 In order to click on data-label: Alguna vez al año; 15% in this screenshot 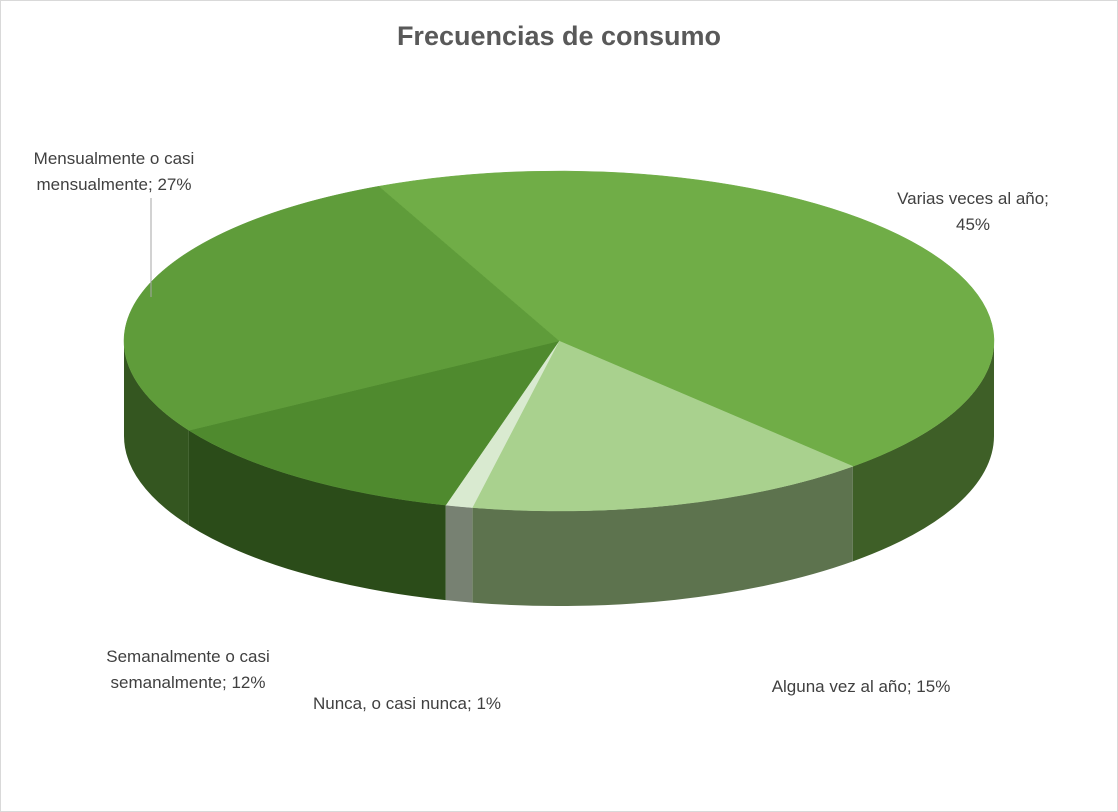, I will do `click(861, 686)`.